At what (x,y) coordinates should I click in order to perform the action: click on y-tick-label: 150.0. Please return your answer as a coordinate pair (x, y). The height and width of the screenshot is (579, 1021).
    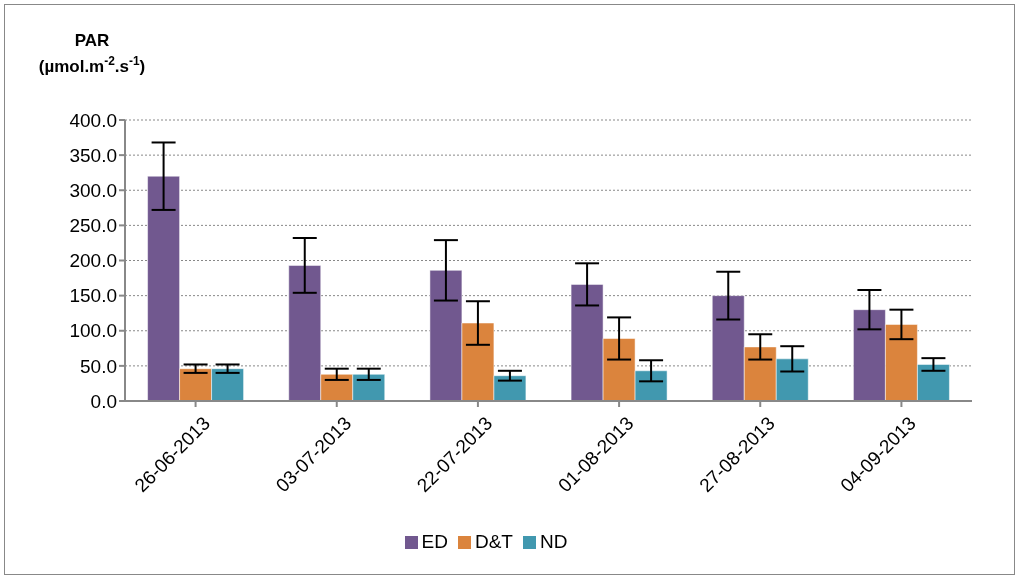
    Looking at the image, I should click on (93, 296).